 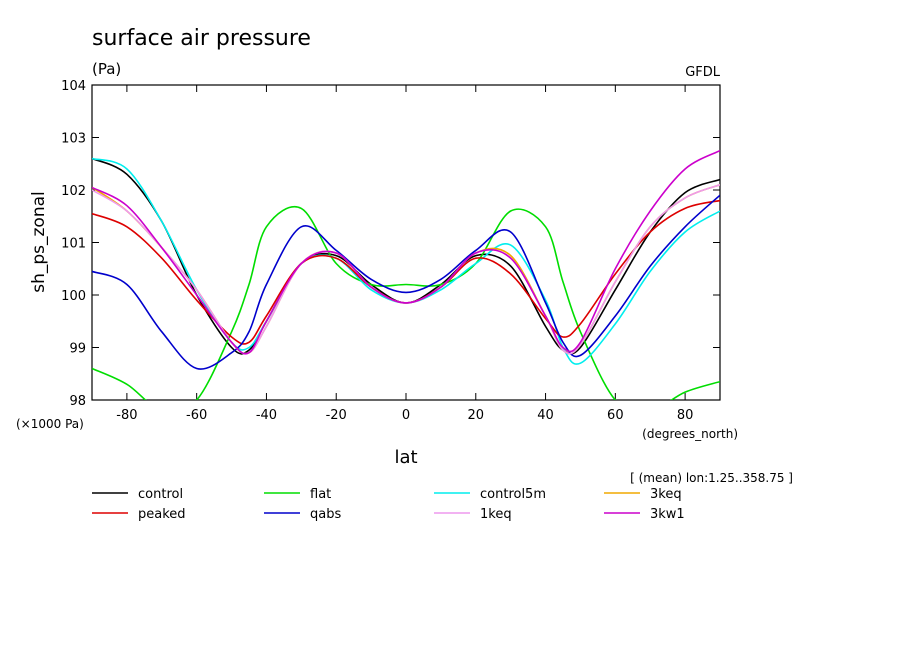 I want to click on y-tick-label: 99, so click(x=77, y=349).